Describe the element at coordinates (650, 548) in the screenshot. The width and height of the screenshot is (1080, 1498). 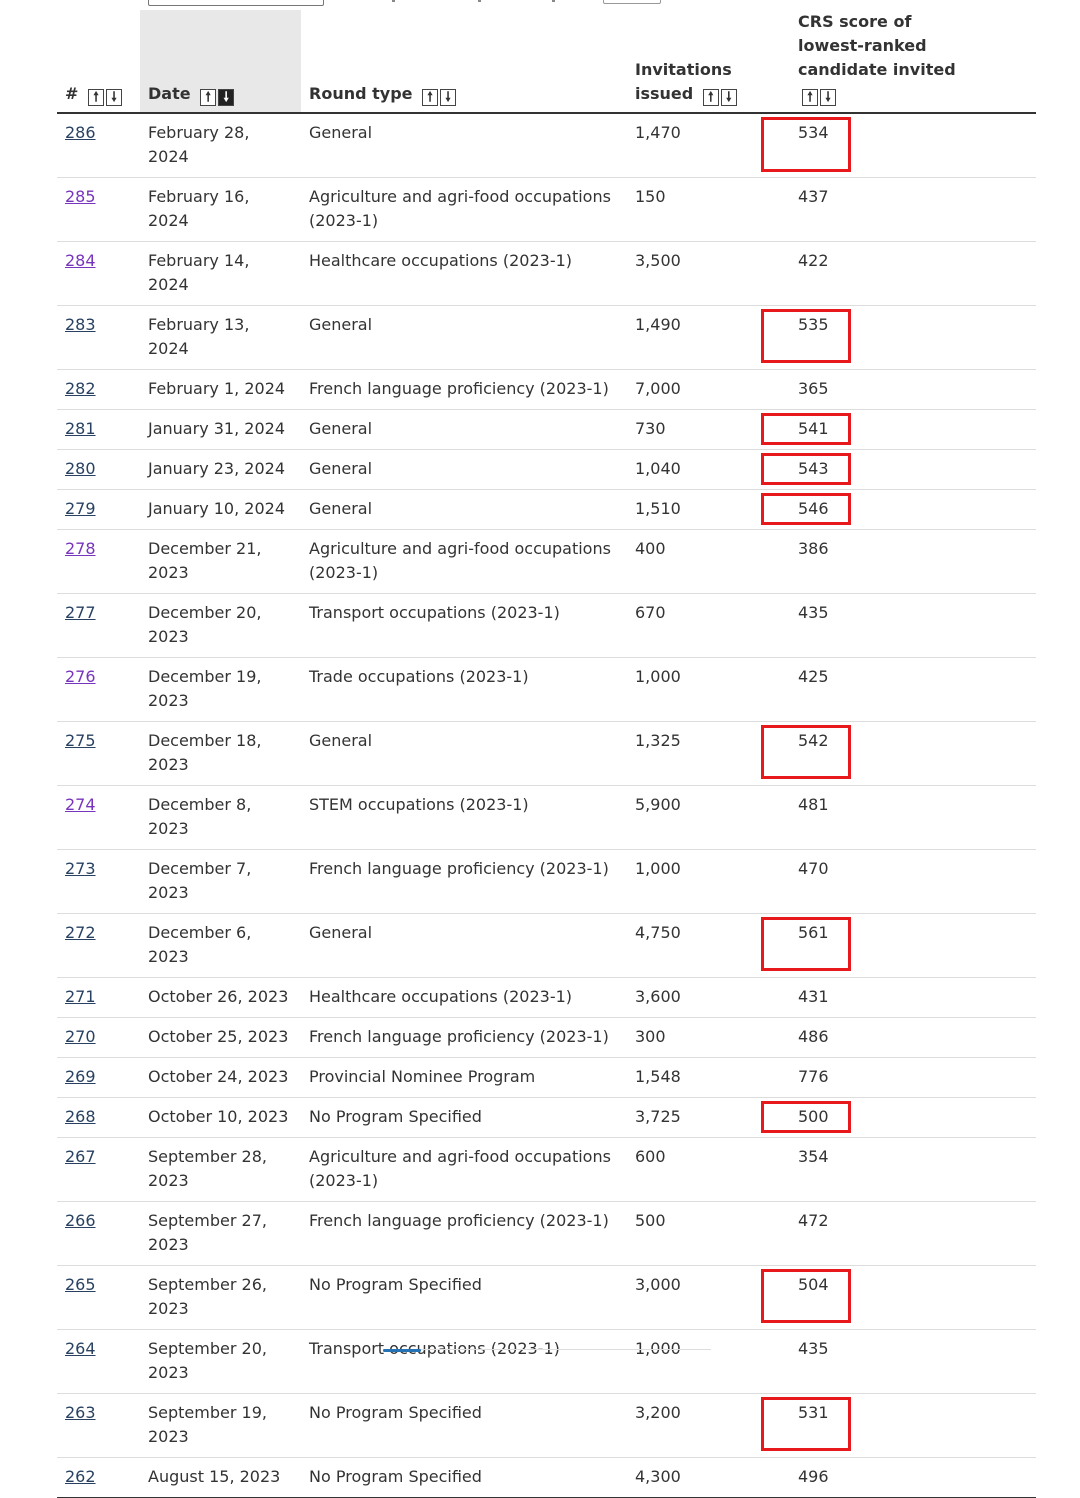
I see `invitations-cell-value: 400` at that location.